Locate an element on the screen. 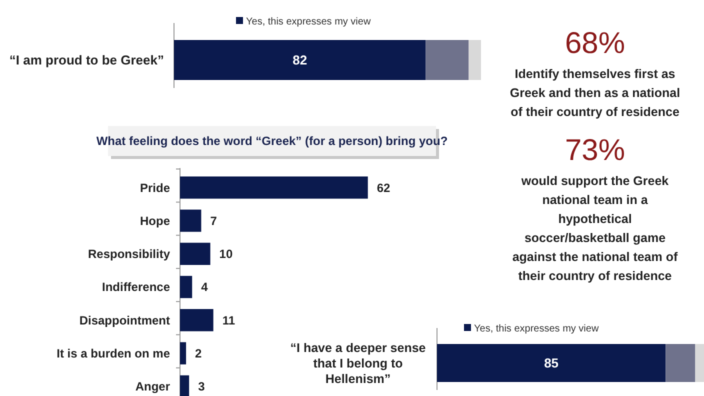  text: would support the Greek national team in a hypothetical soccer/basketball game against the national team of their country of residence is located at coordinates (595, 228).